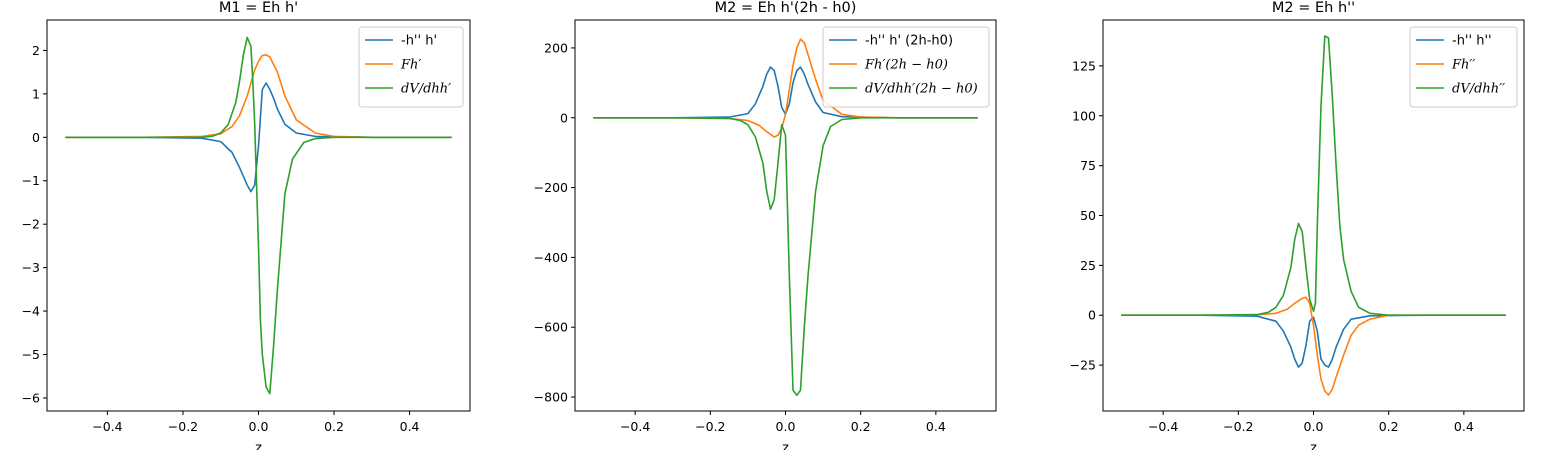 The image size is (1550, 450). Describe the element at coordinates (1478, 89) in the screenshot. I see `legend-entry: dV/dhh′′` at that location.